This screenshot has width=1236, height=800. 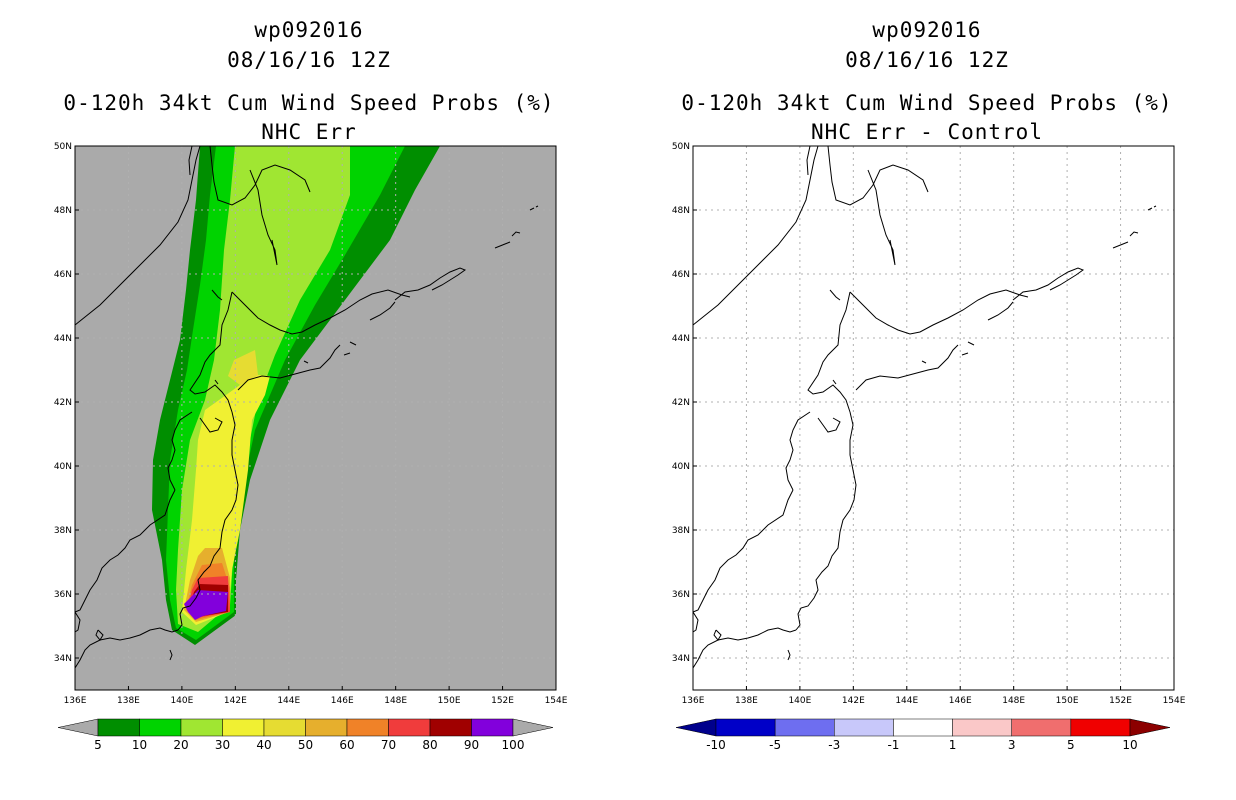 What do you see at coordinates (1120, 701) in the screenshot?
I see `lon-tick-label: 152E` at bounding box center [1120, 701].